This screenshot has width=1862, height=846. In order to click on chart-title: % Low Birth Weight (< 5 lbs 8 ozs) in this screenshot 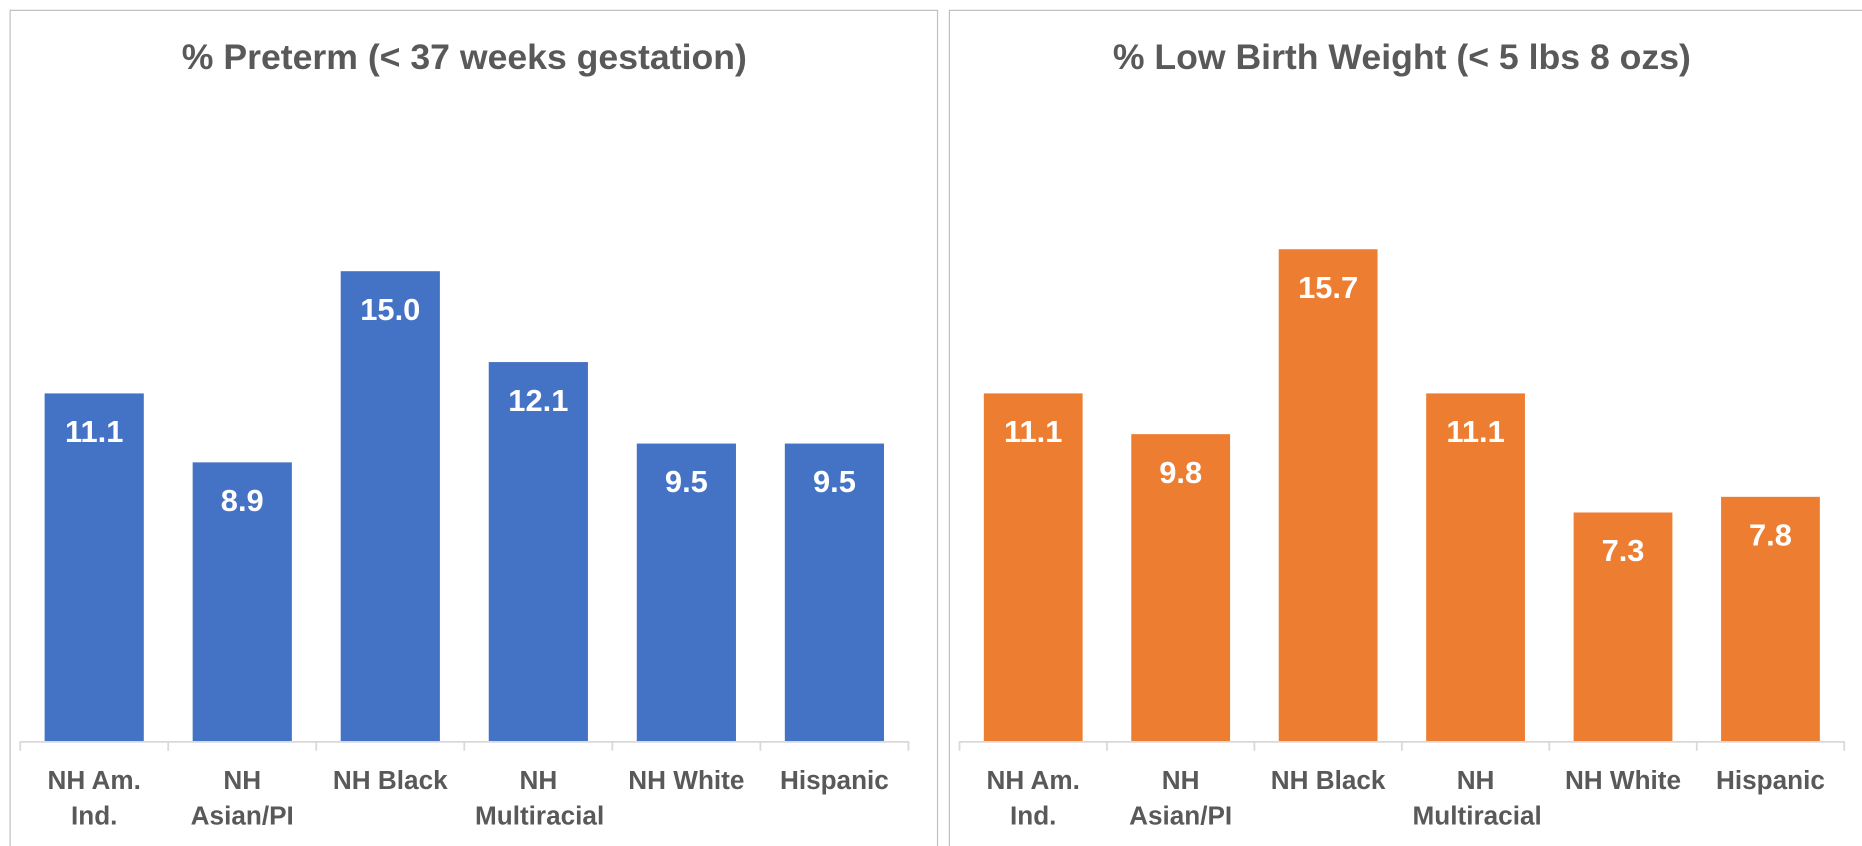, I will do `click(1402, 57)`.